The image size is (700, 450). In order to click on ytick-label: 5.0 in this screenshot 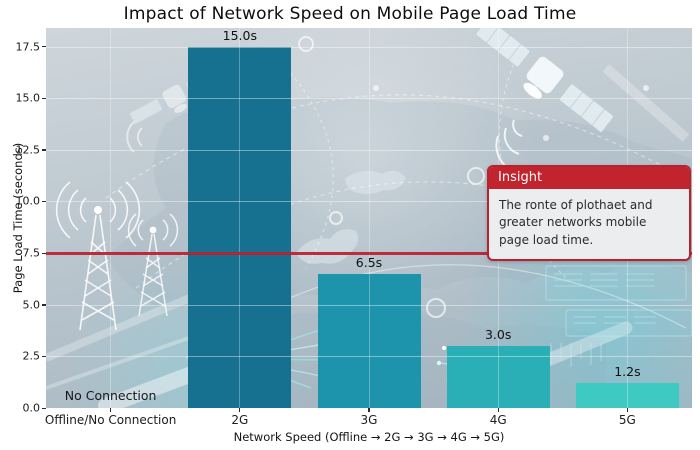, I will do `click(31, 305)`.